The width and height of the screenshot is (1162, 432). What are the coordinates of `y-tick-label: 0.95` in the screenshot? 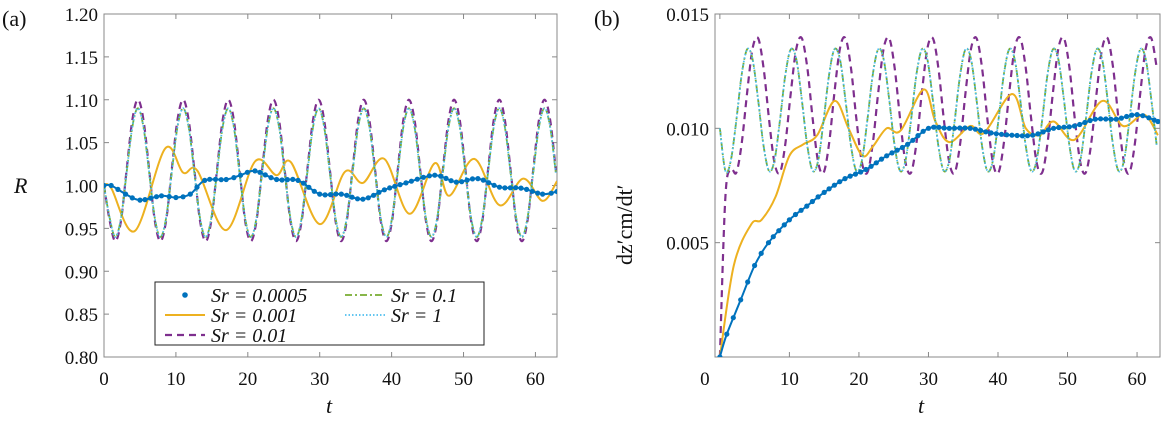 It's located at (81, 229).